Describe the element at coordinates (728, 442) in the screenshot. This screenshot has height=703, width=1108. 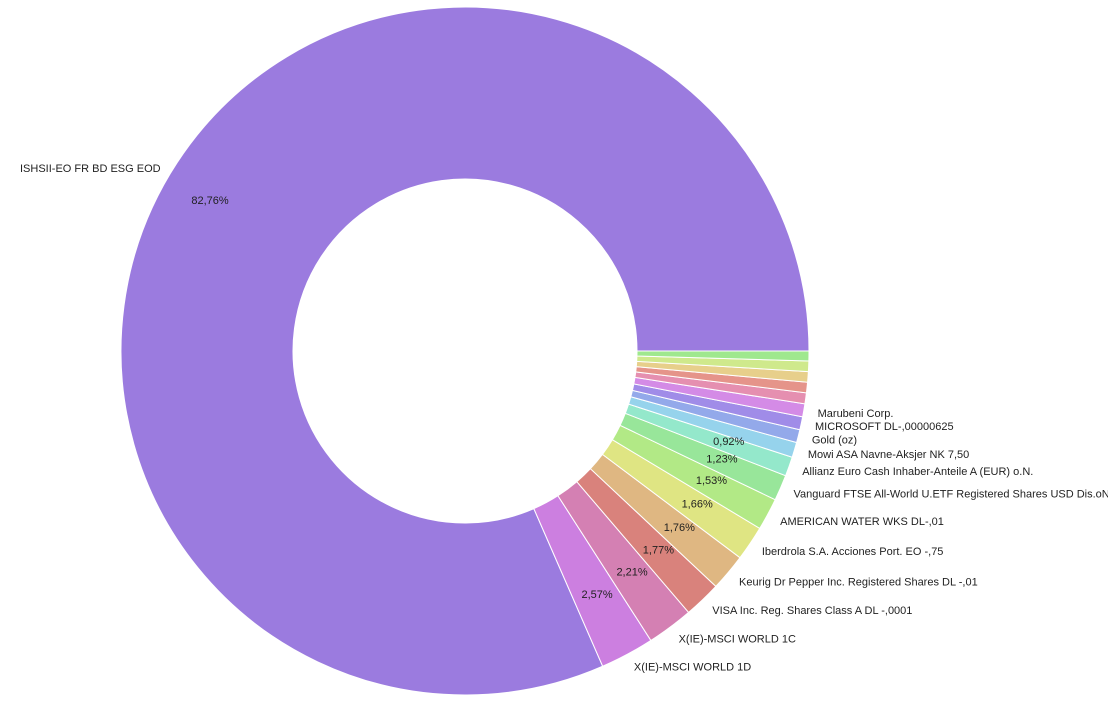
I see `percent-label-8: 0,92%` at that location.